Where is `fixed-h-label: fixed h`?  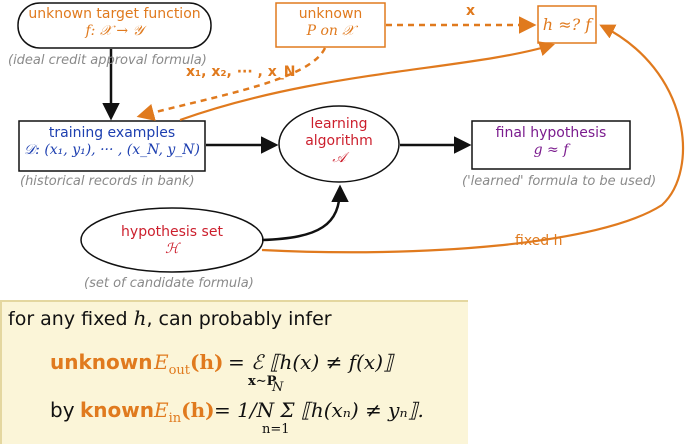
fixed-h-label: fixed h is located at coordinates (539, 241).